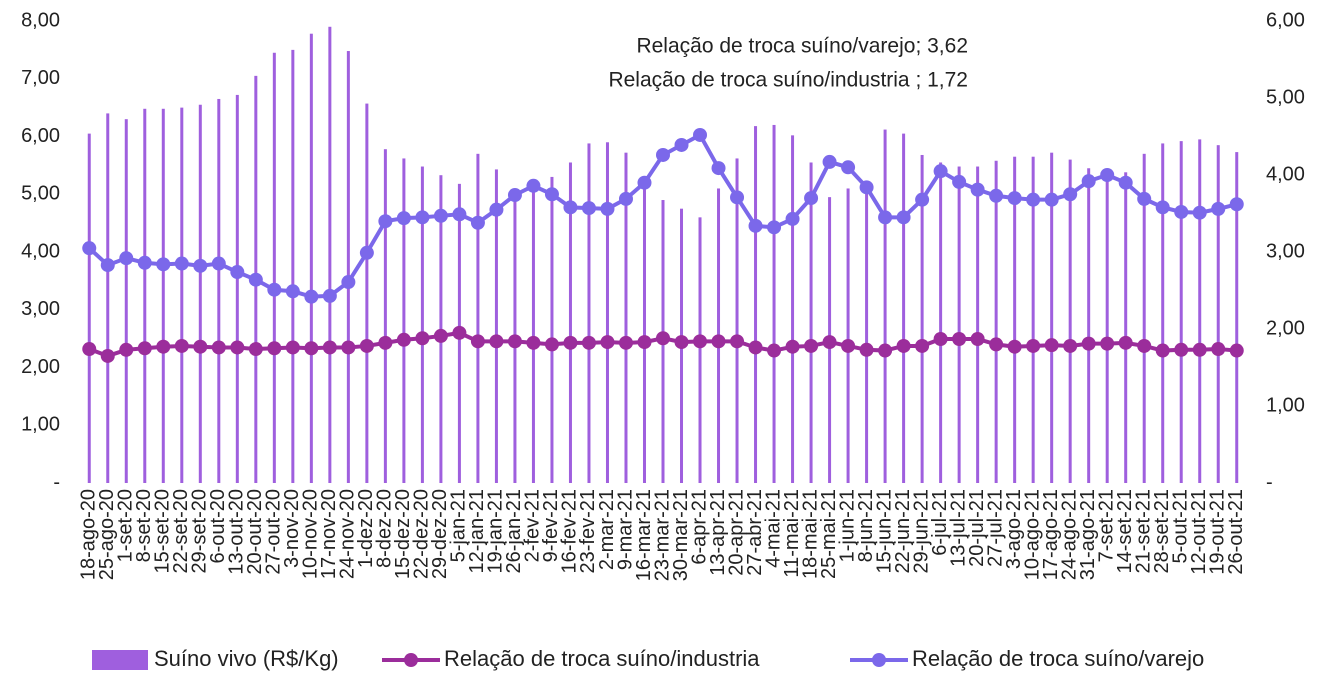  Describe the element at coordinates (607, 529) in the screenshot. I see `x-tick-label: 2-mar-21` at that location.